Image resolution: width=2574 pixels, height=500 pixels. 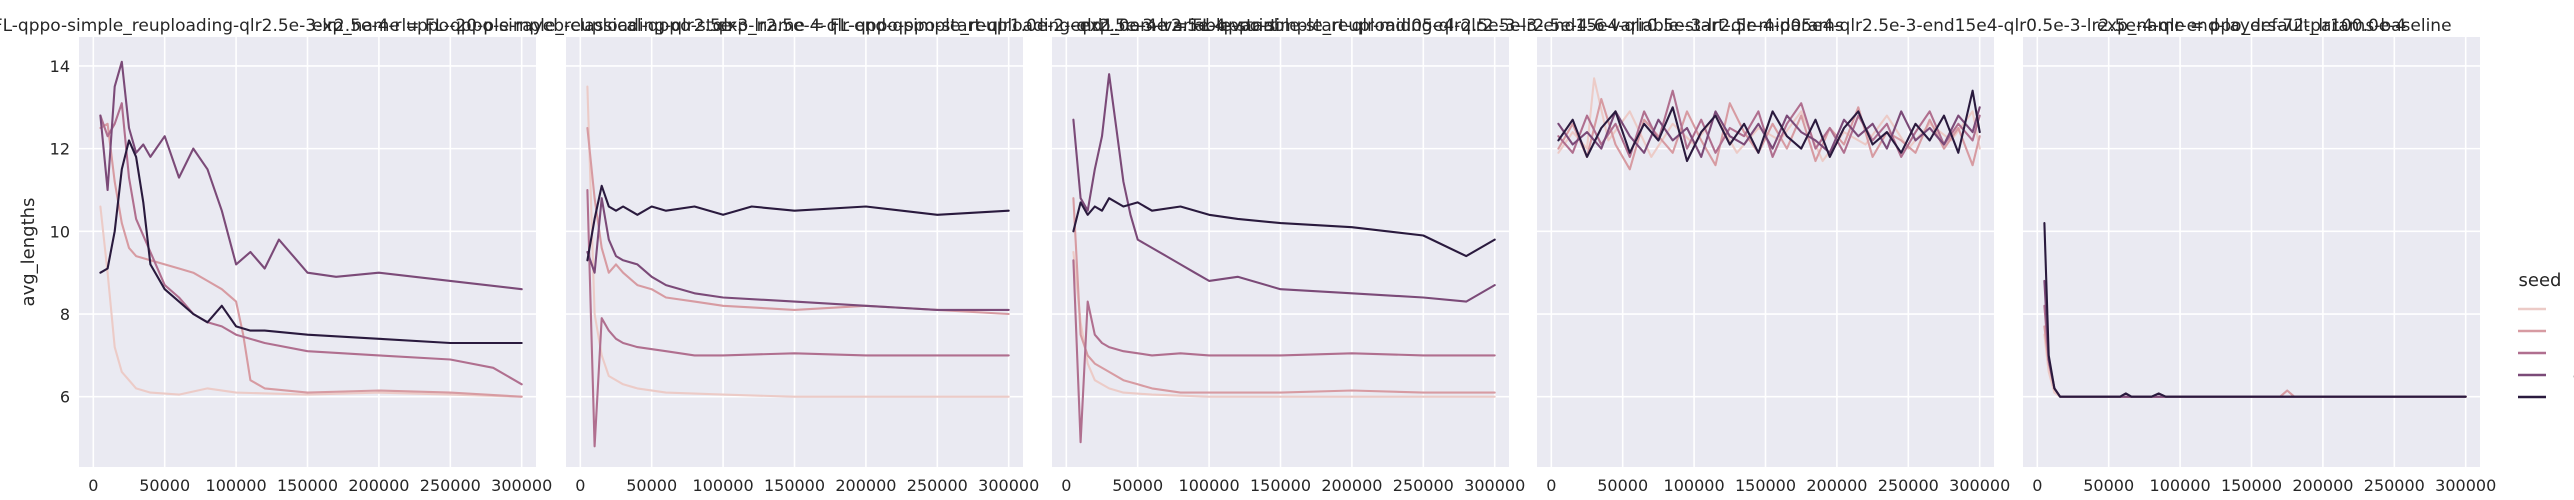 What do you see at coordinates (65, 397) in the screenshot?
I see `y-tick-label: 6` at bounding box center [65, 397].